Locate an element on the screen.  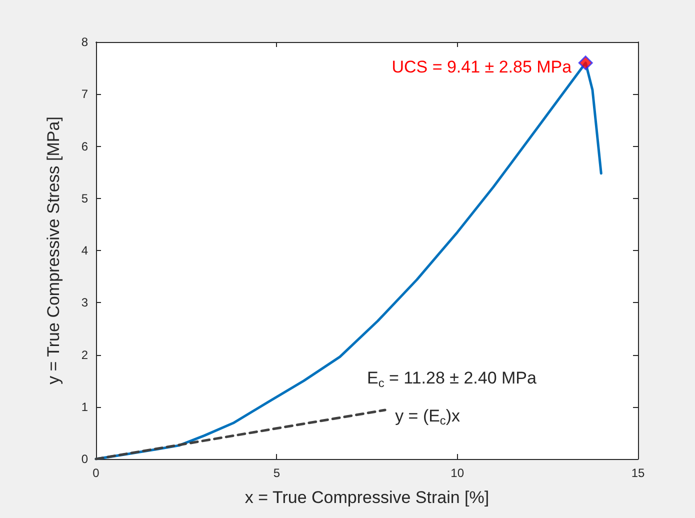
x-tick-label: 0 is located at coordinates (96, 473).